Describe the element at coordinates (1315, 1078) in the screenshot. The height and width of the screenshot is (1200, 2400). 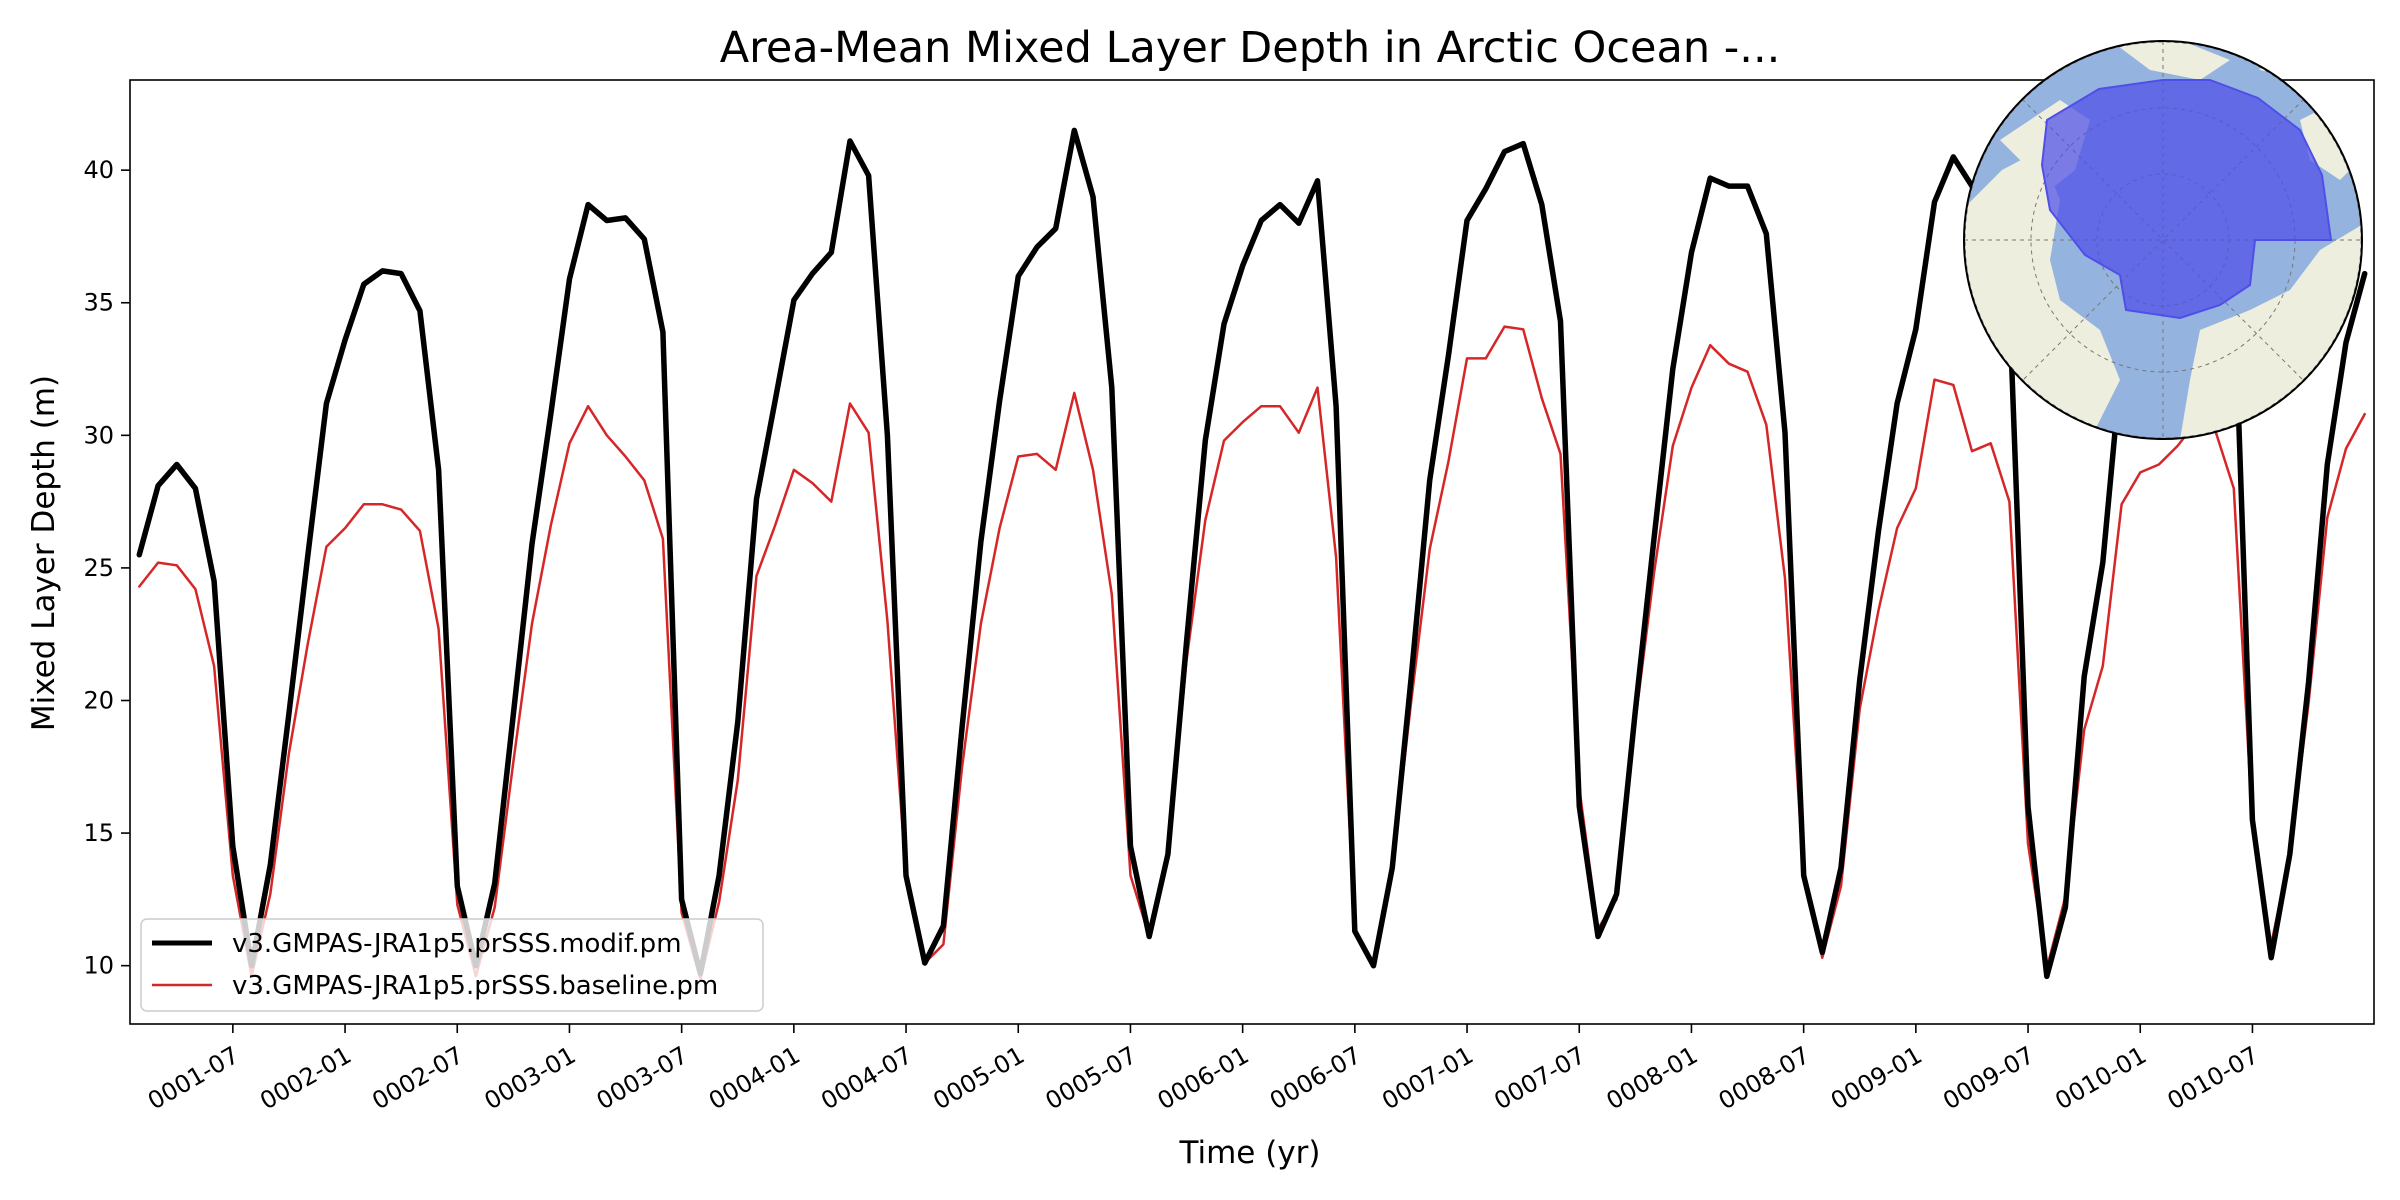
I see `x-tick-label: 0006-07` at that location.